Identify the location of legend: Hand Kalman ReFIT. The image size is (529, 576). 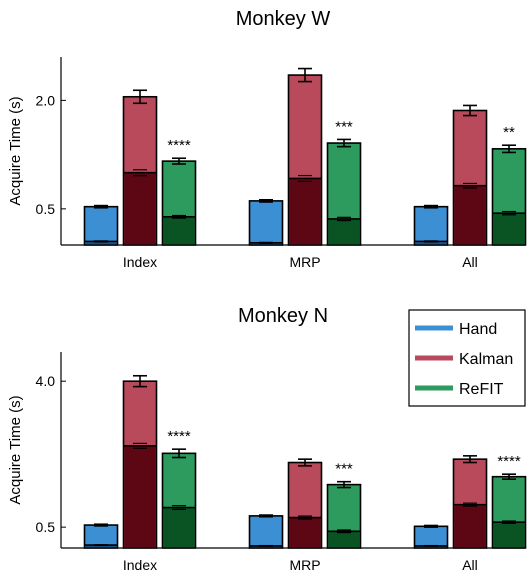
(467, 358).